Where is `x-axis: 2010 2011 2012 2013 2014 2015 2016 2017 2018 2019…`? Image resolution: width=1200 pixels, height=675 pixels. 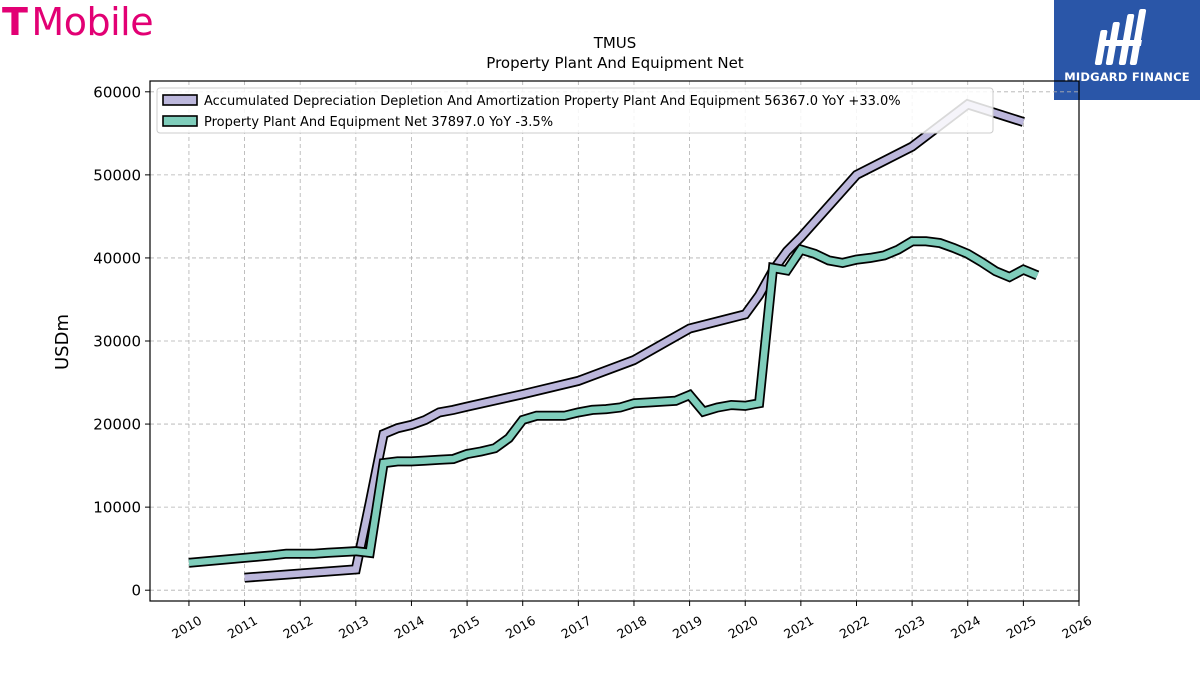 x-axis: 2010 2011 2012 2013 2014 2015 2016 2017 2018 2019… is located at coordinates (631, 621).